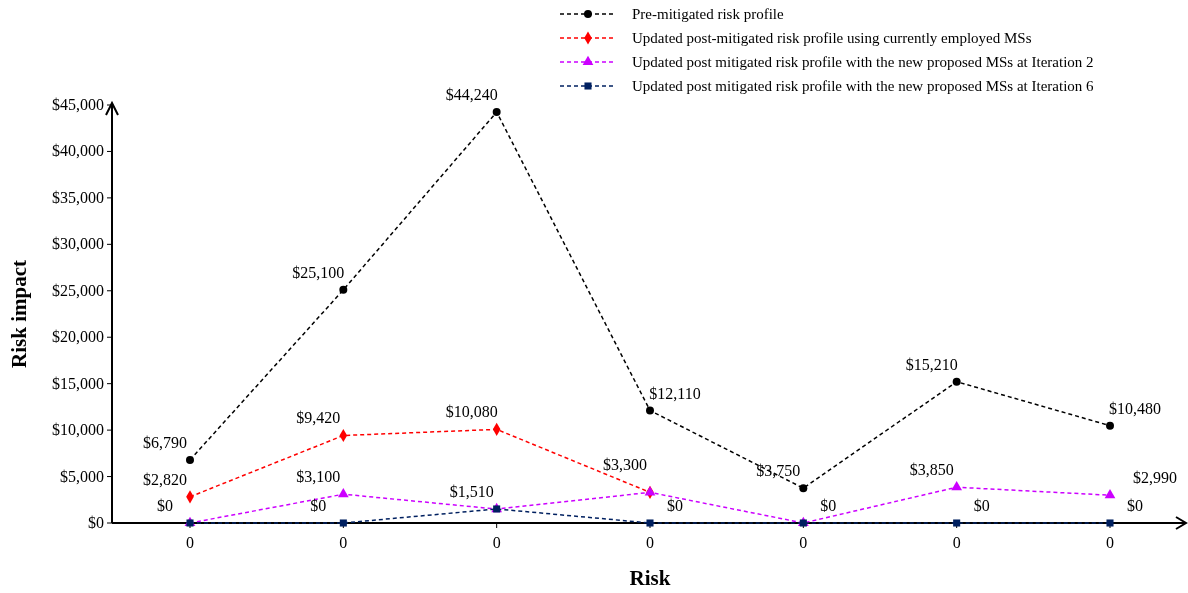  What do you see at coordinates (318, 418) in the screenshot?
I see `data-label: $9,420` at bounding box center [318, 418].